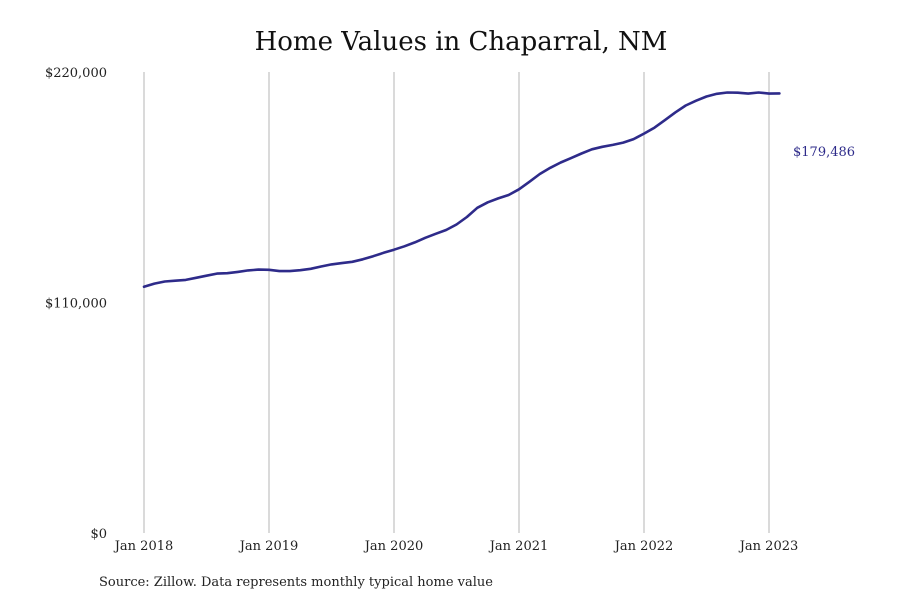 The width and height of the screenshot is (900, 600). I want to click on y-tick-label: $0, so click(98, 534).